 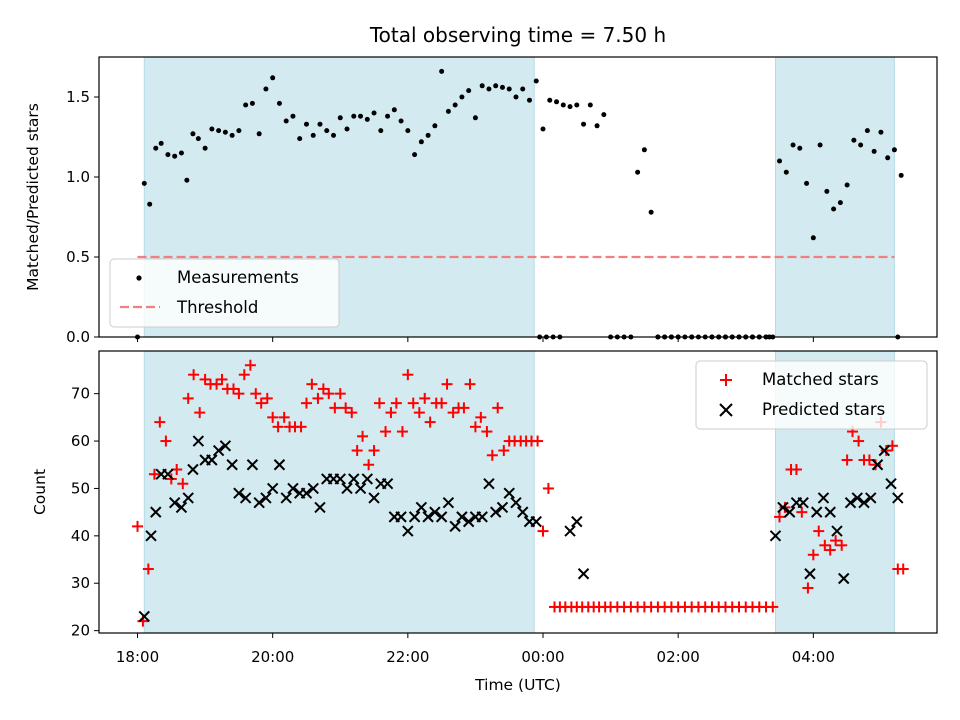 What do you see at coordinates (33, 197) in the screenshot?
I see `ratio-y-axis-label: Matched/Predicted stars` at bounding box center [33, 197].